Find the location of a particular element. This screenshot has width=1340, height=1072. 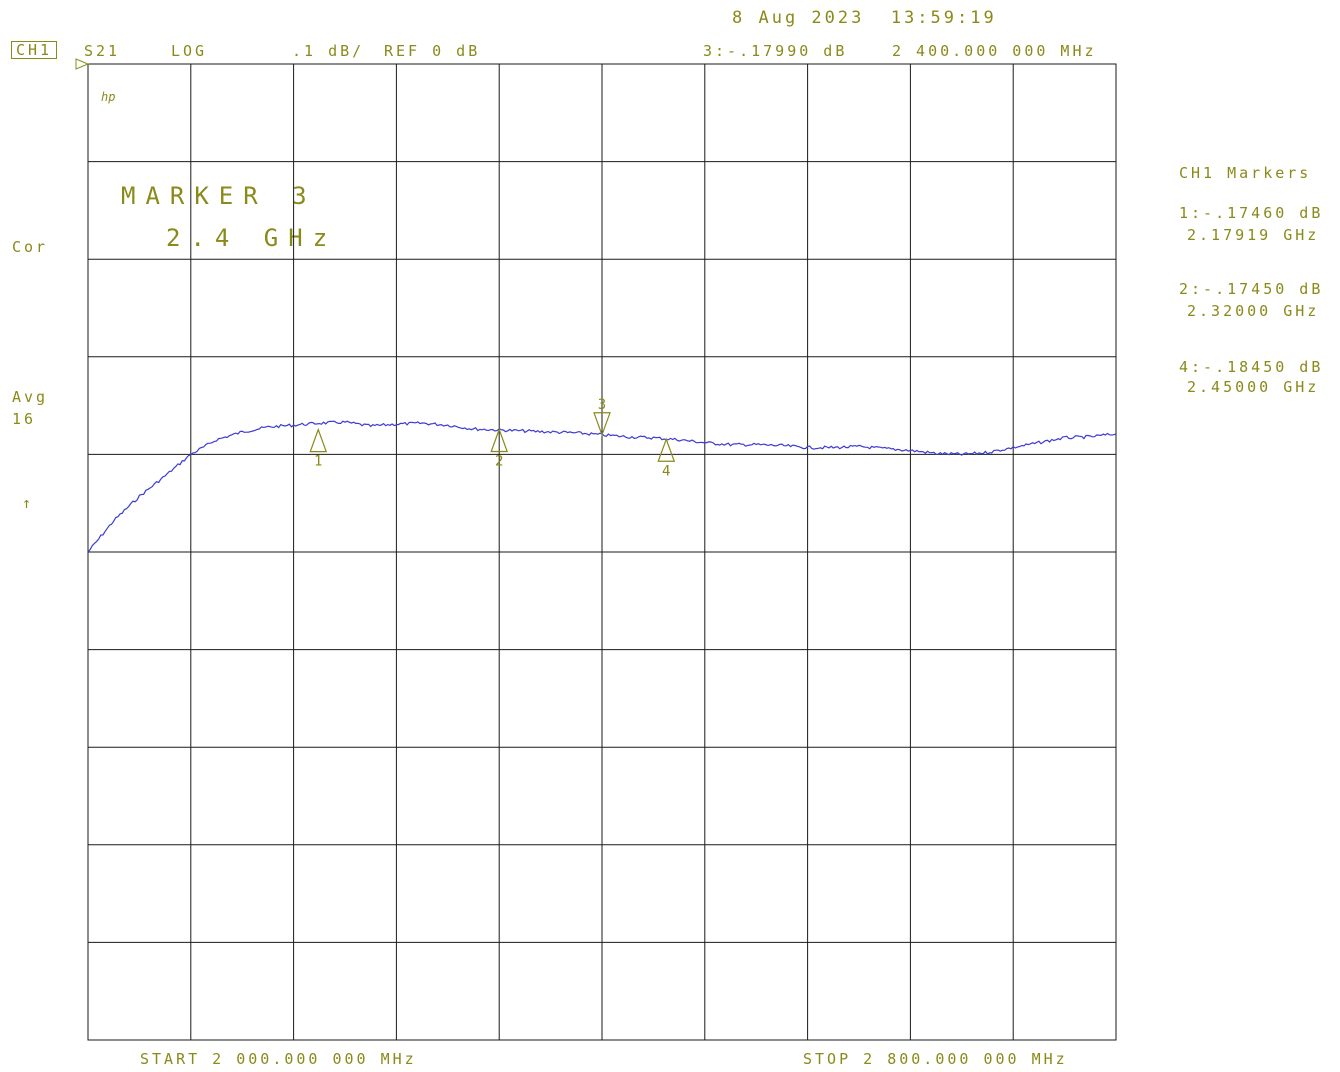

marker-annotation-frequency: 2.4 GHz is located at coordinates (252, 238).